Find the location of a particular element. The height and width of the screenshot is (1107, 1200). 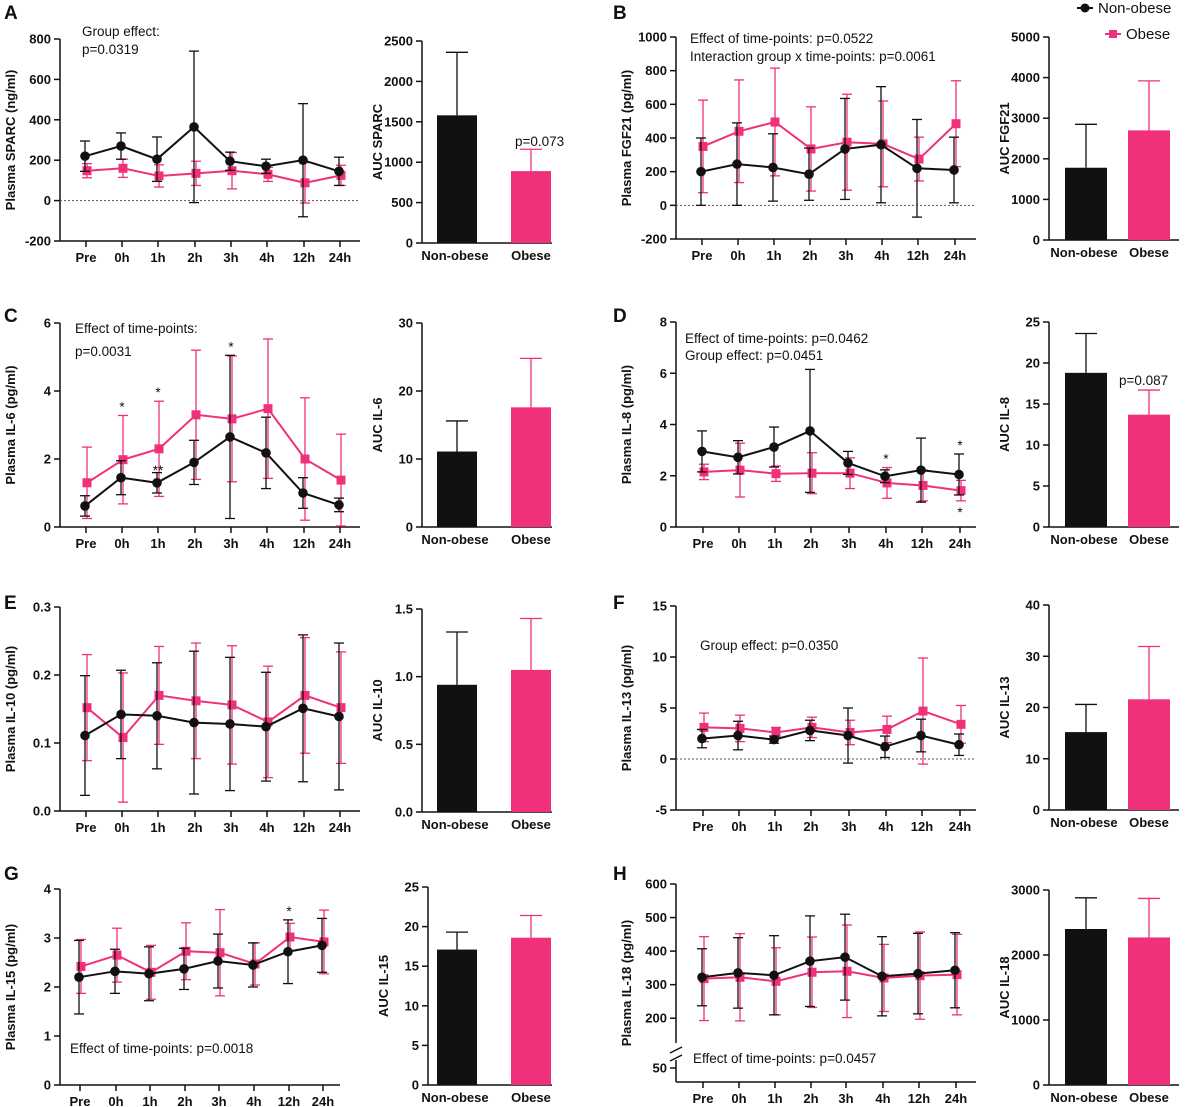

panel-letter-g: G is located at coordinates (11, 874).